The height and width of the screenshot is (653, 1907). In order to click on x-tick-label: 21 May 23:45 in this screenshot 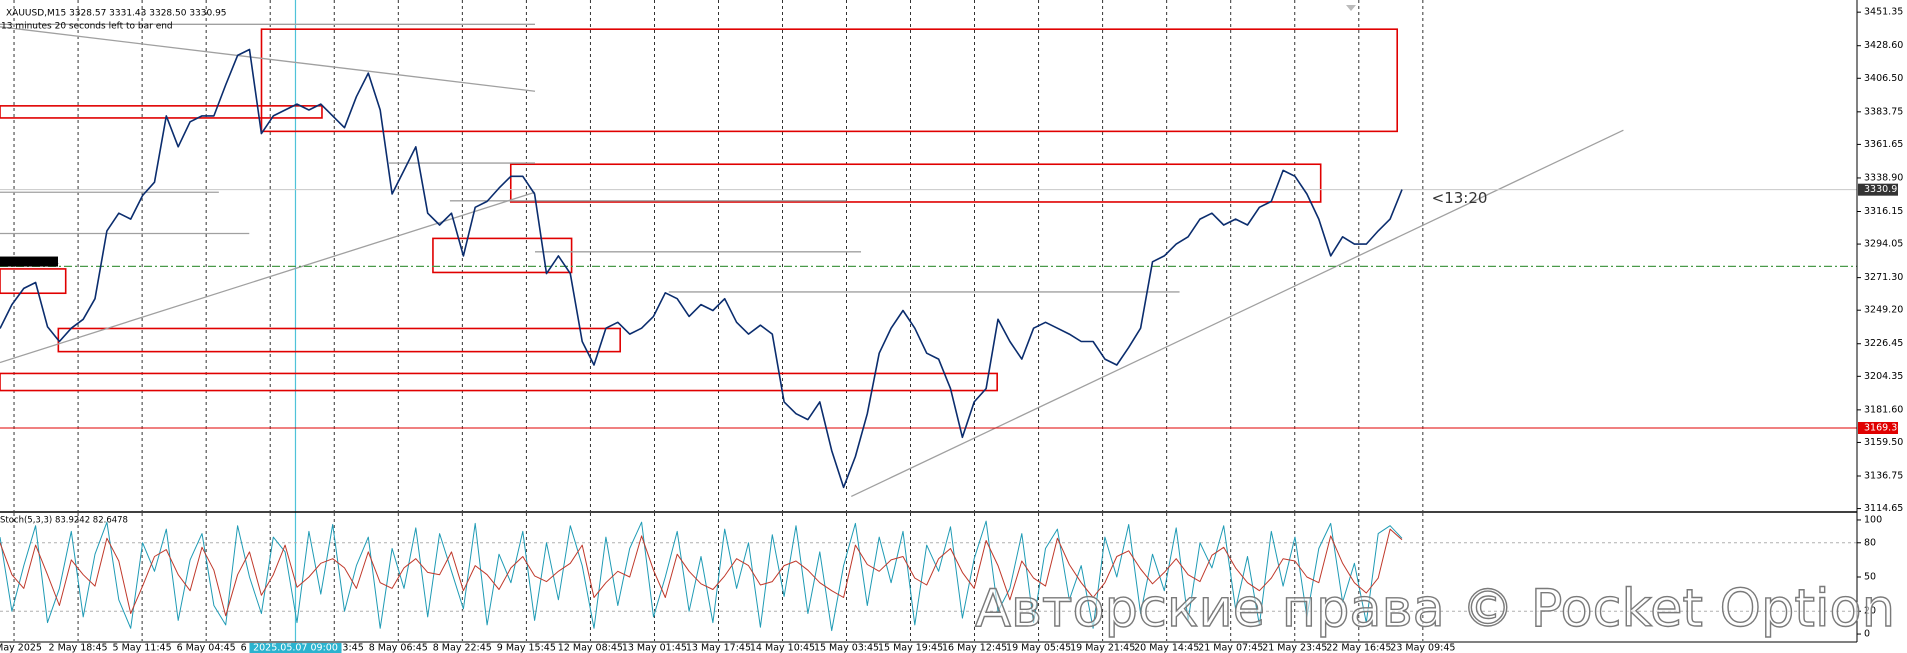, I will do `click(1294, 648)`.